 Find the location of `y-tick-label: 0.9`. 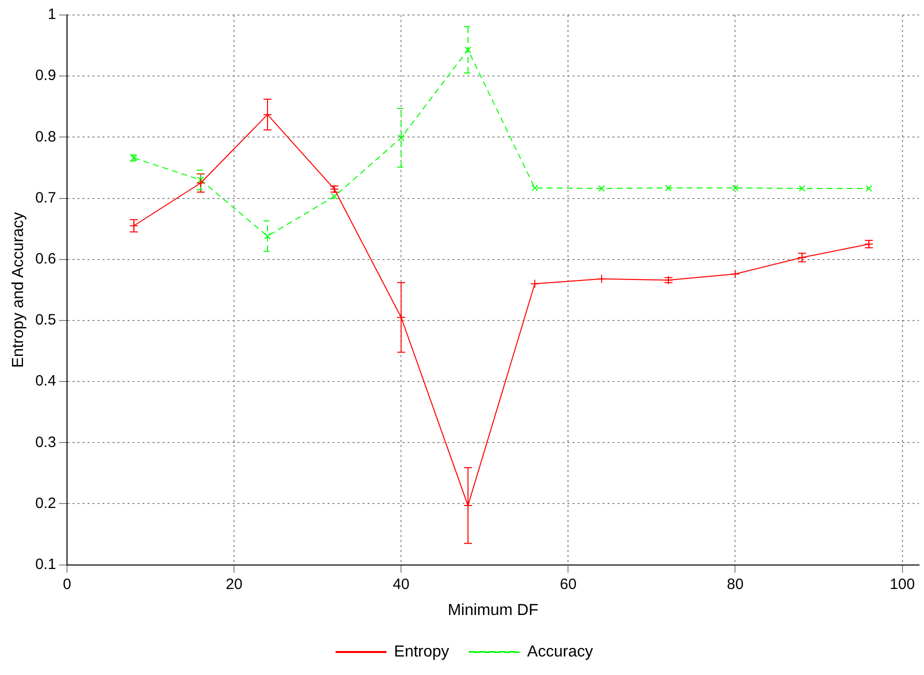

y-tick-label: 0.9 is located at coordinates (45, 75).